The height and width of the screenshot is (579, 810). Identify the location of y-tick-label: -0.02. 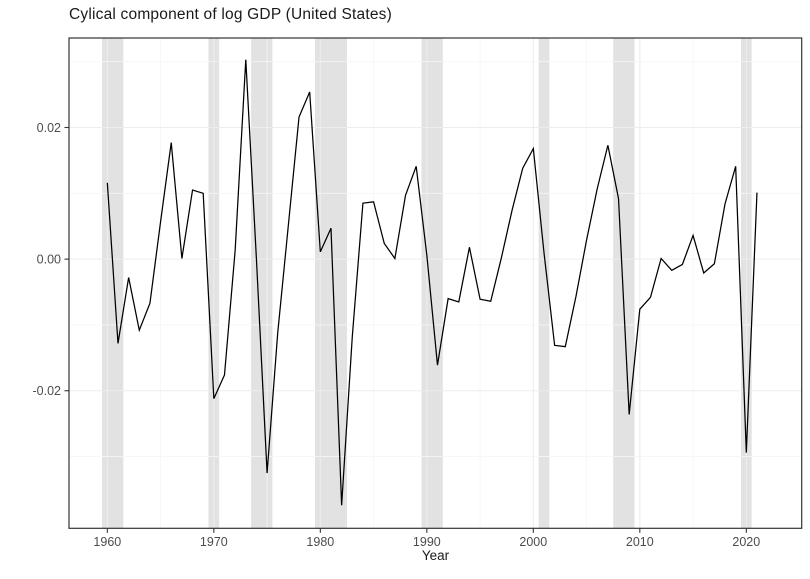
(47, 391).